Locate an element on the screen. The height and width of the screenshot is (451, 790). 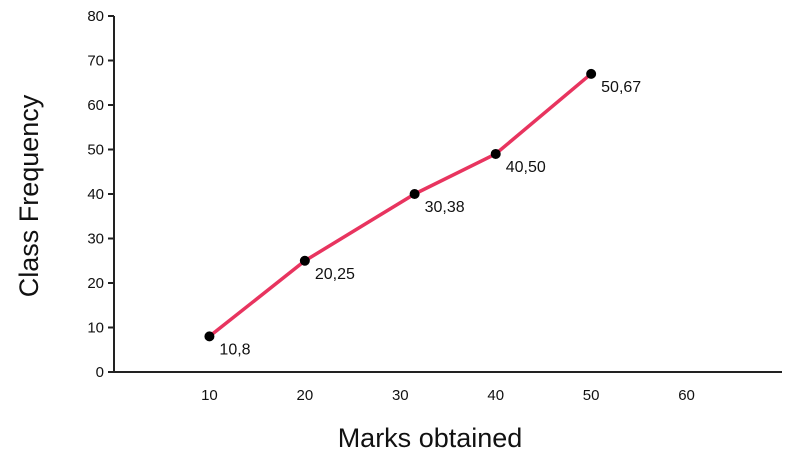
x-tick-label: 10 is located at coordinates (209, 395).